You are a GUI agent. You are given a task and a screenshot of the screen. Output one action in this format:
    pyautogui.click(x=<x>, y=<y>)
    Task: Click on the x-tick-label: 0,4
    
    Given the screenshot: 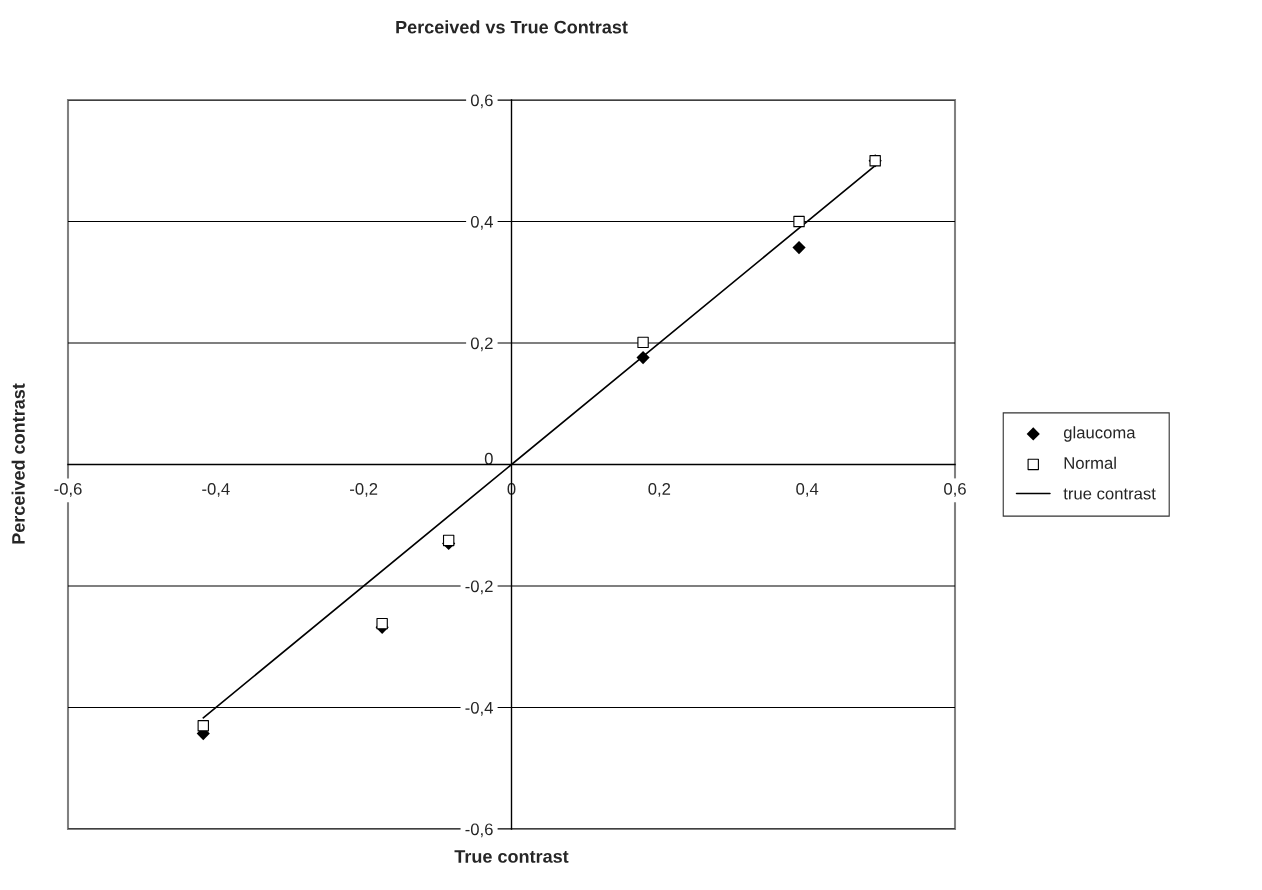 What is the action you would take?
    pyautogui.click(x=807, y=490)
    